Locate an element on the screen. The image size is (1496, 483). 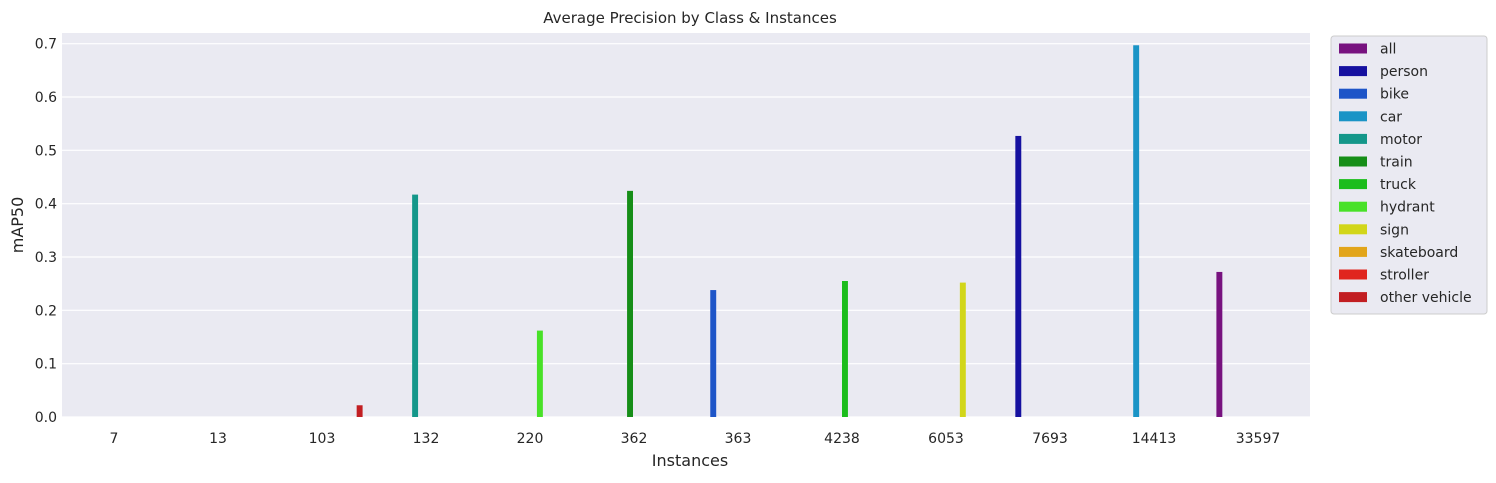
legend-label: car is located at coordinates (1391, 117).